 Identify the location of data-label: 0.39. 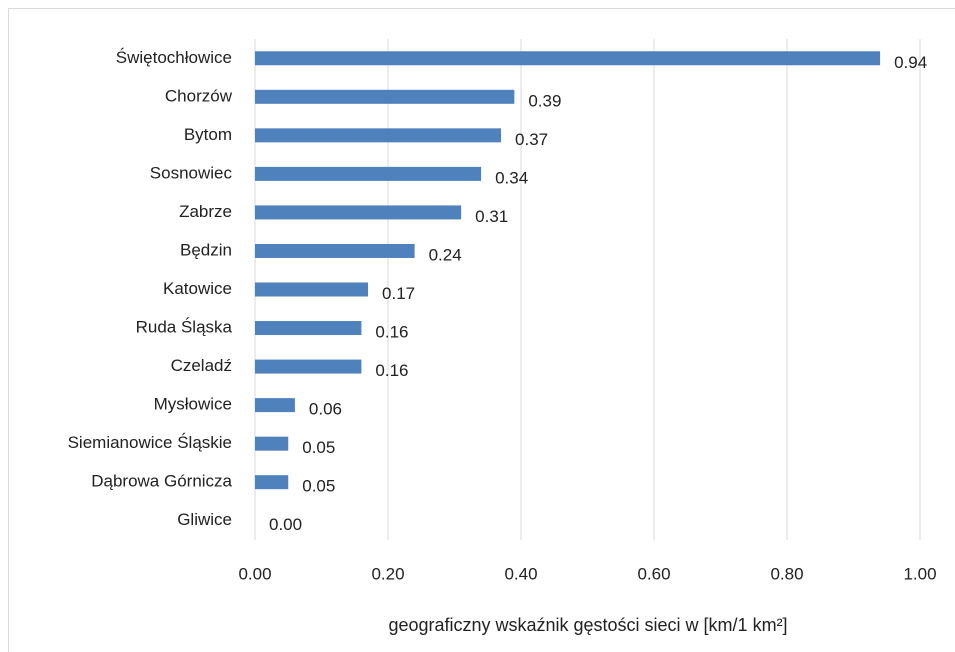
(544, 100).